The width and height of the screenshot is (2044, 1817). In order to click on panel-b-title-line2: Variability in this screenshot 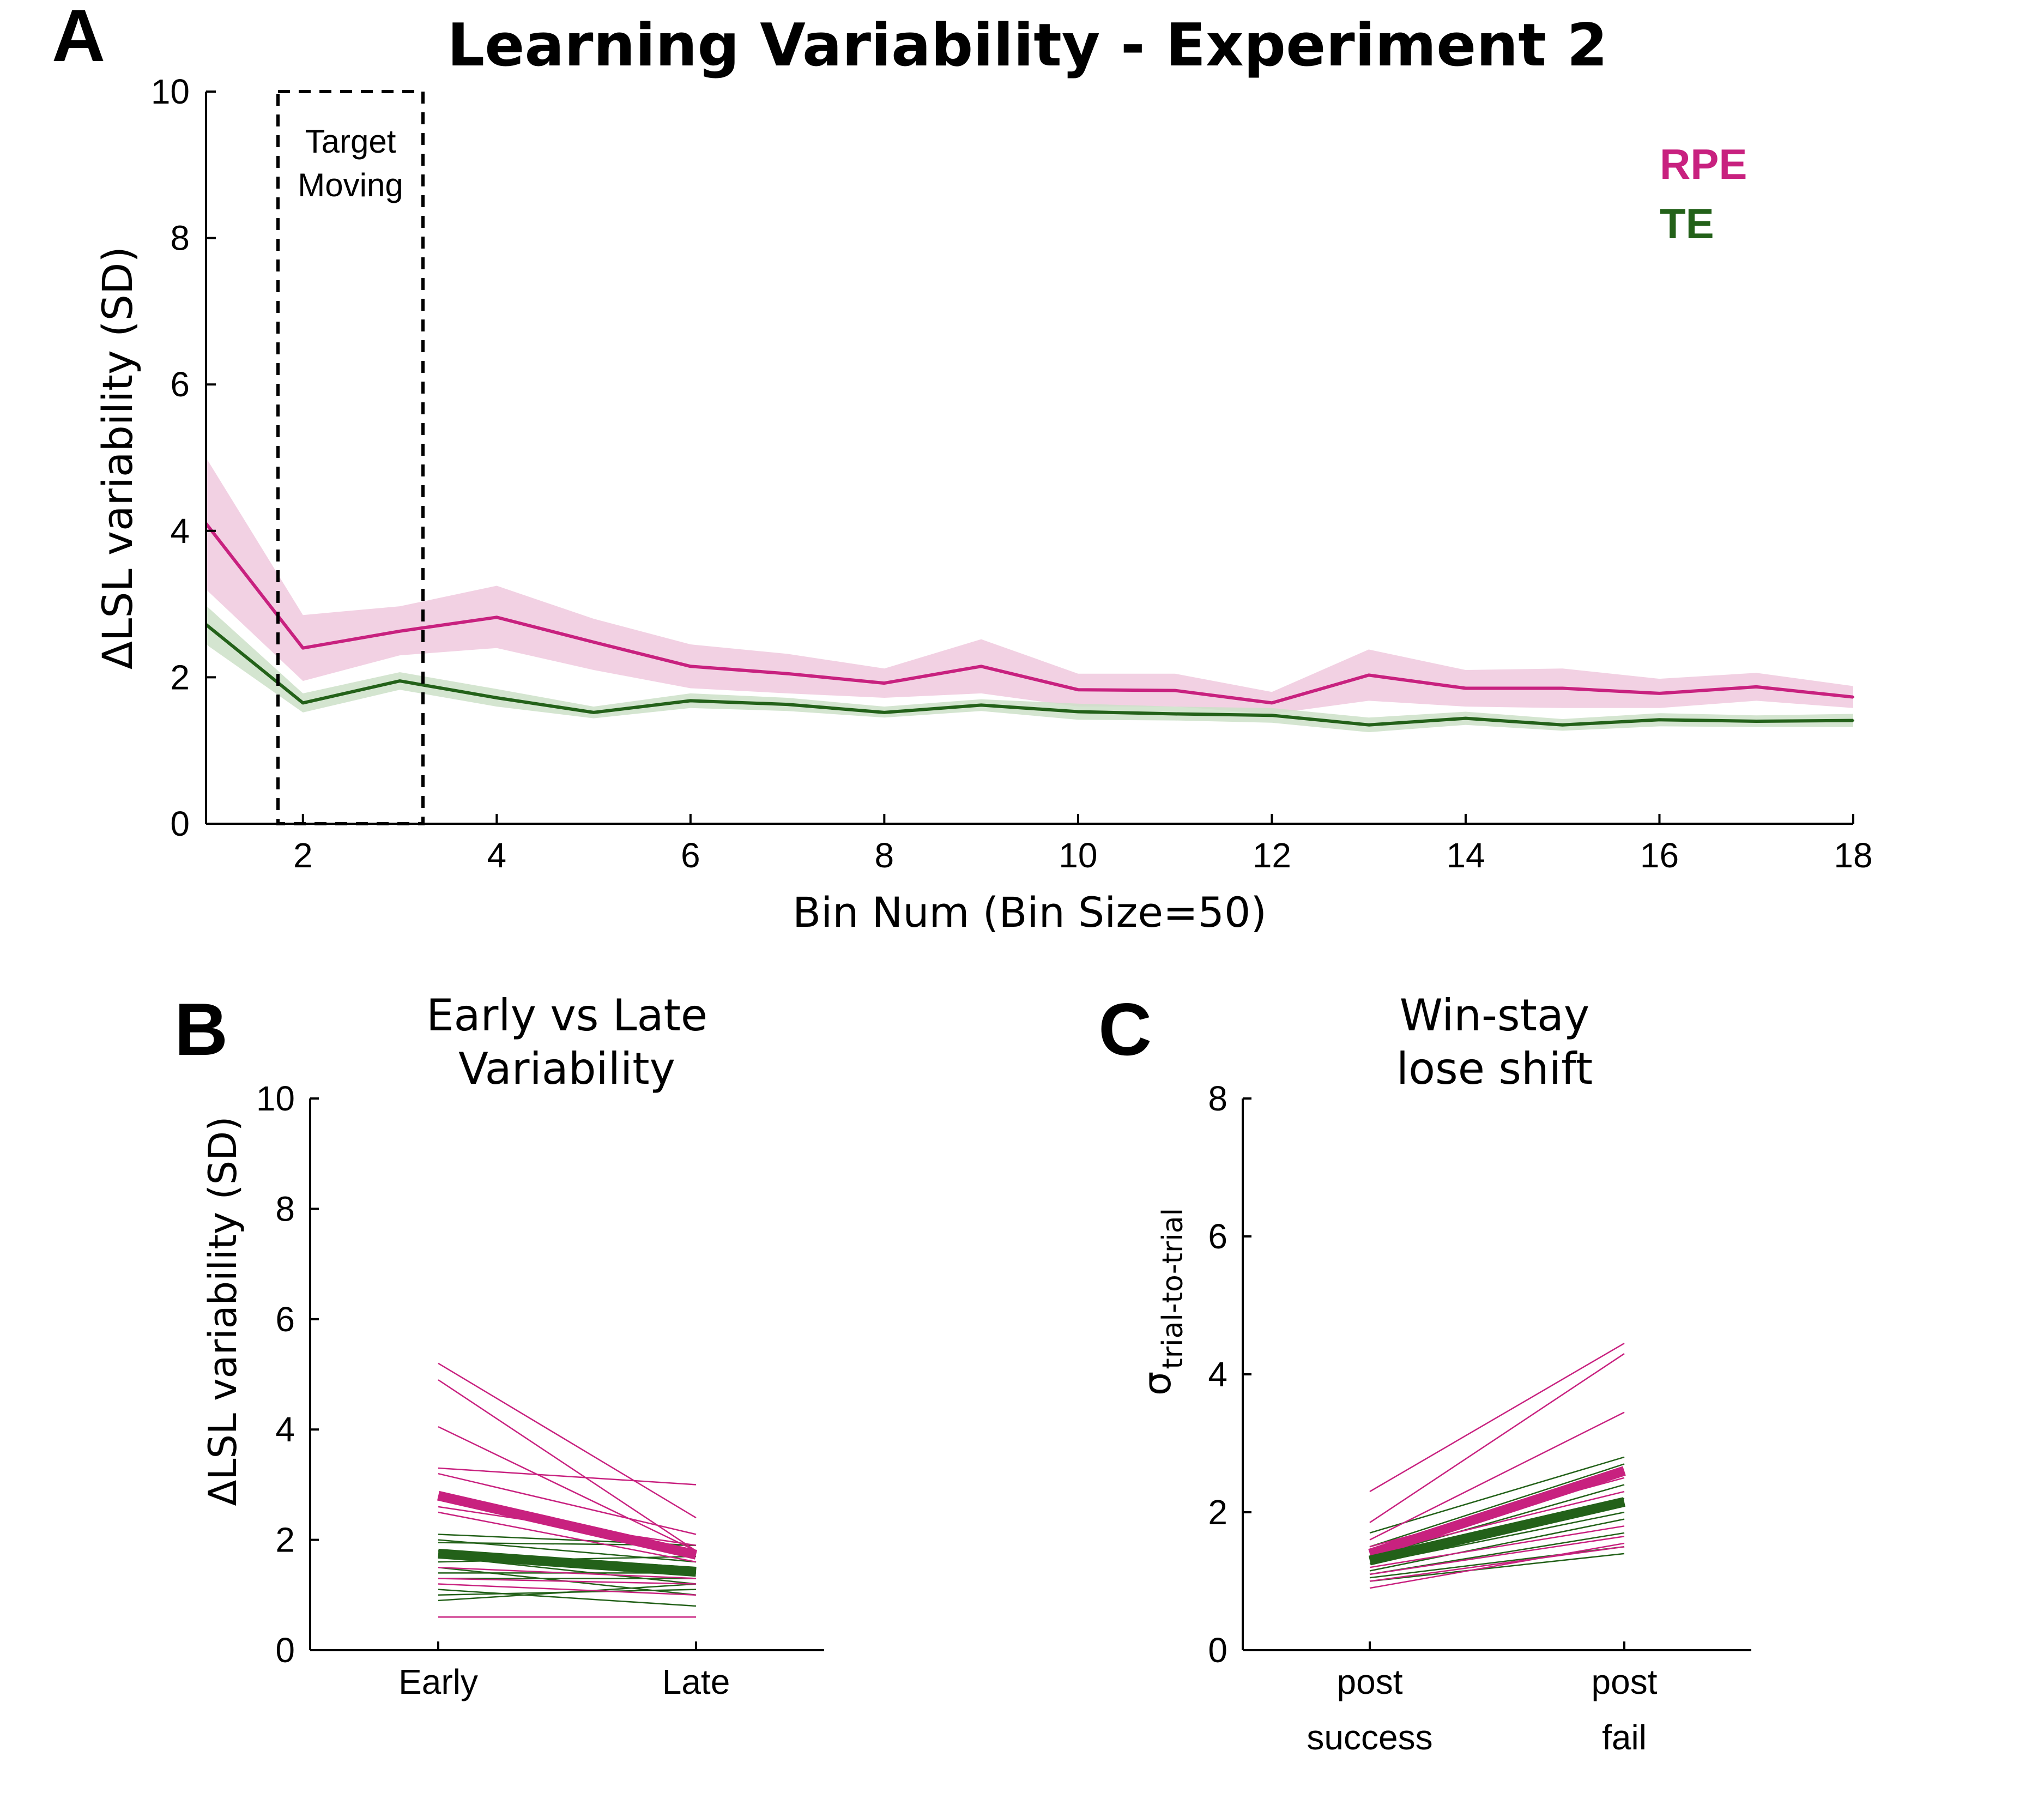, I will do `click(567, 1068)`.